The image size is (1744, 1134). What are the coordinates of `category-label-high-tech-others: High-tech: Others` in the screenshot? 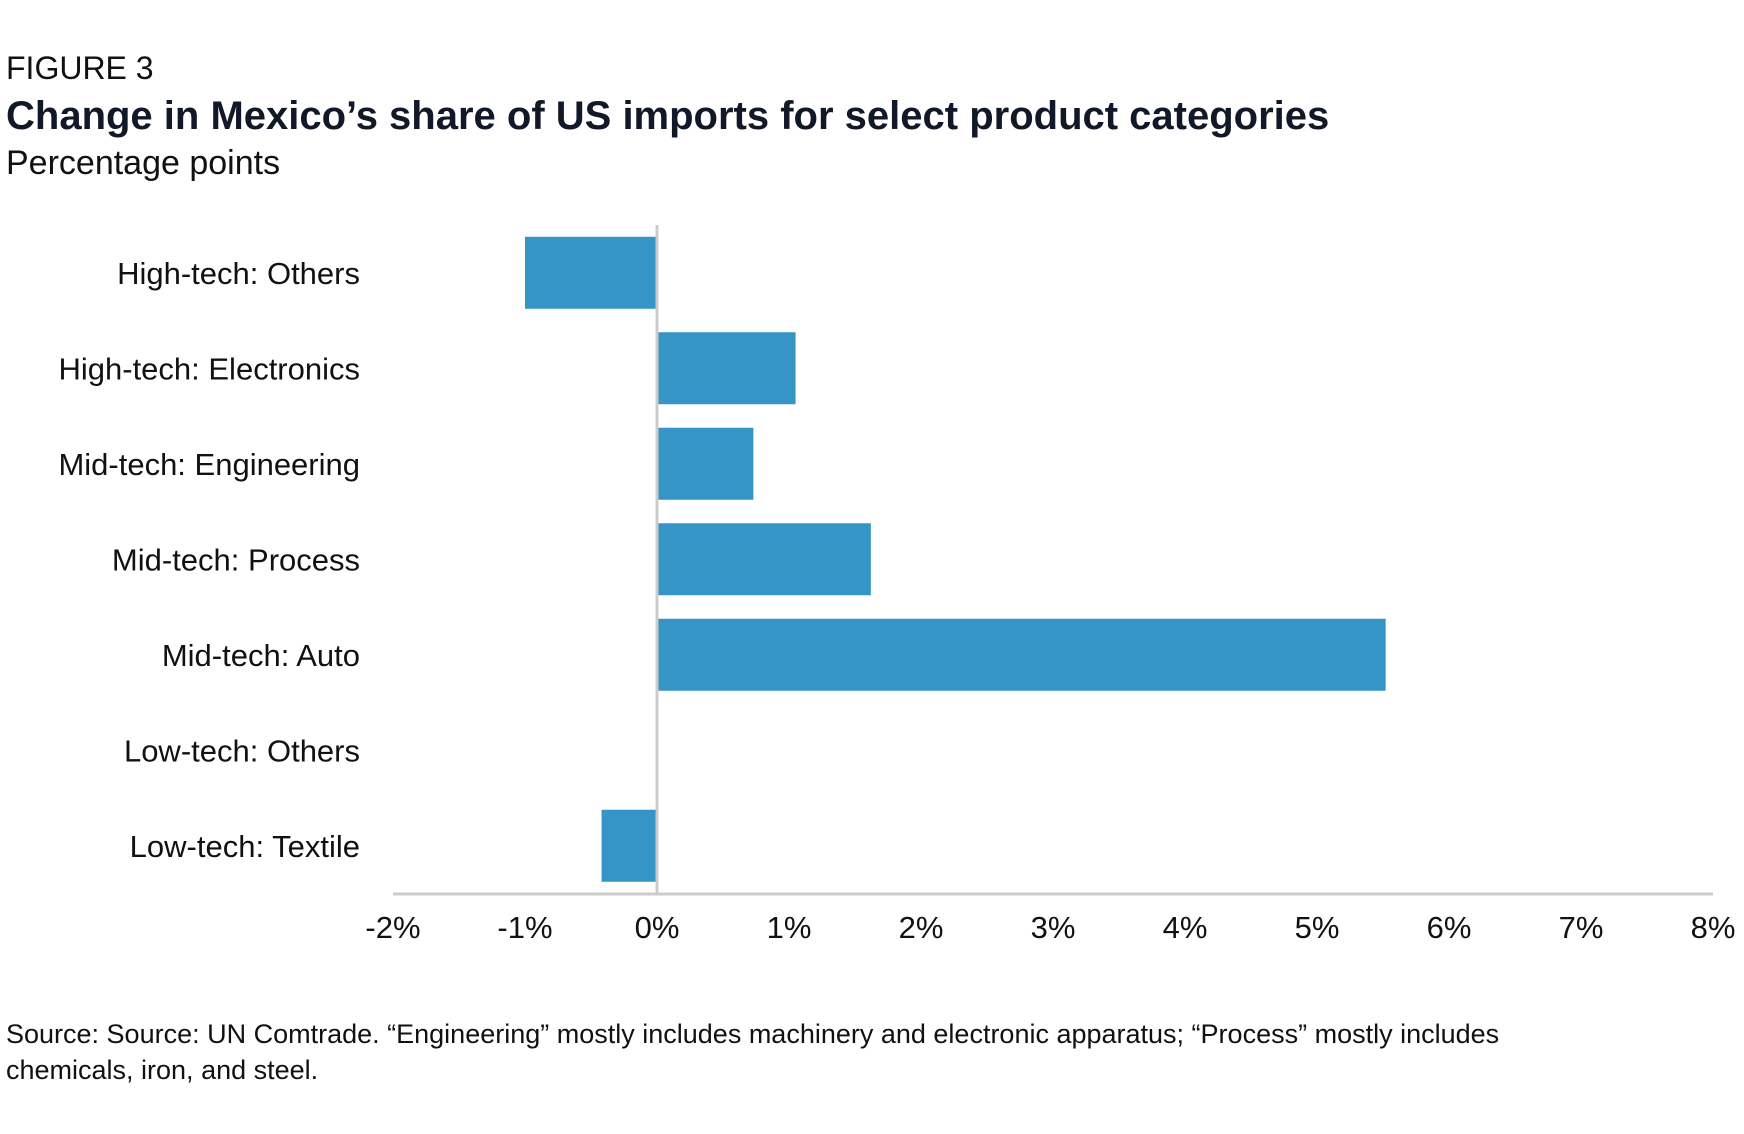 It's located at (238, 273).